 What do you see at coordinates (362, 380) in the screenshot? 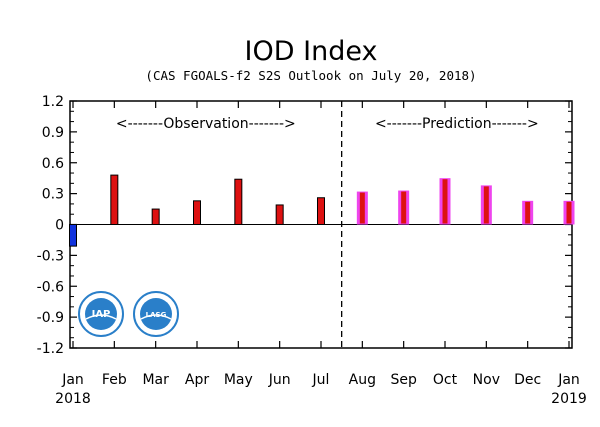
I see `x-tick-label: Aug` at bounding box center [362, 380].